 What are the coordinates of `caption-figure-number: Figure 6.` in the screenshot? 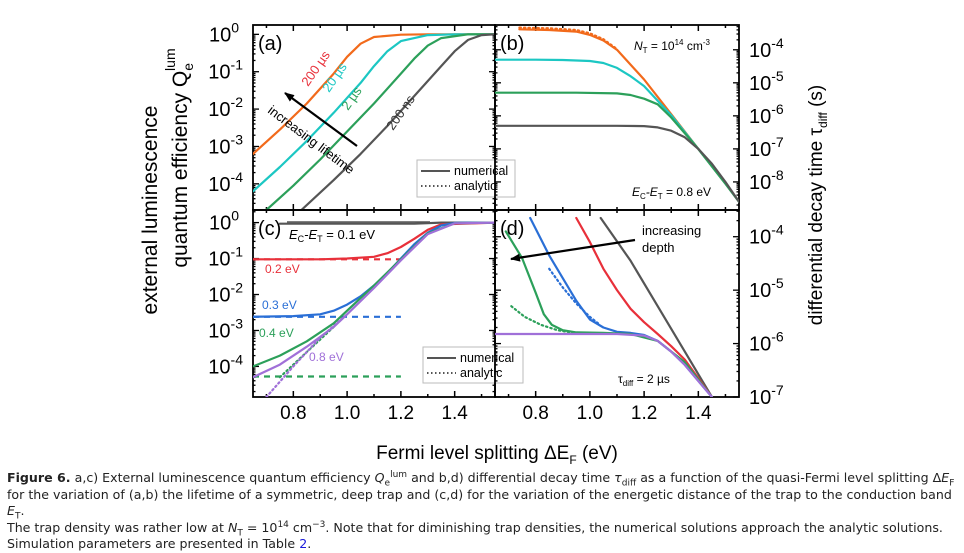 It's located at (39, 477).